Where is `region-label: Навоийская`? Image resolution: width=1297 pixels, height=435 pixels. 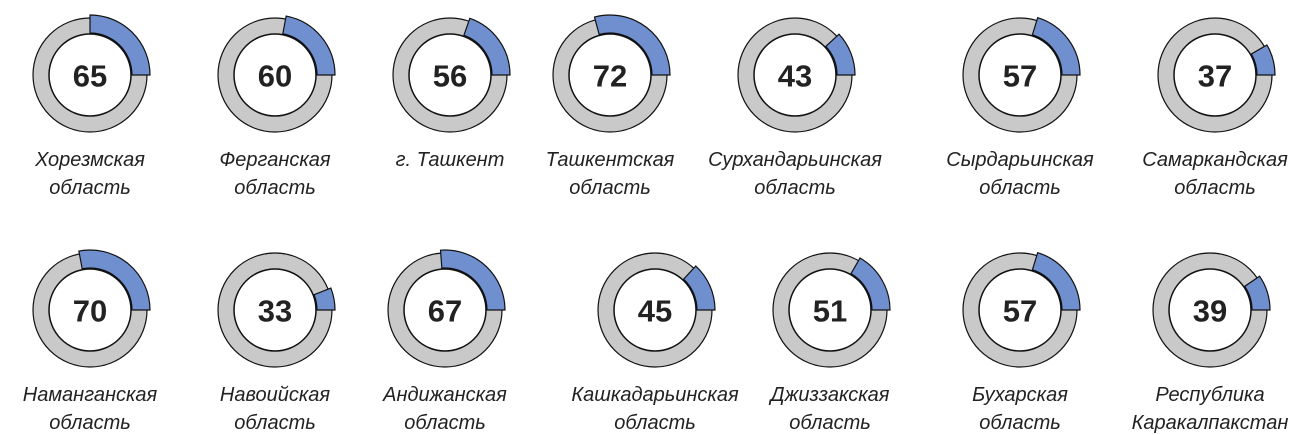
region-label: Навоийская is located at coordinates (275, 395).